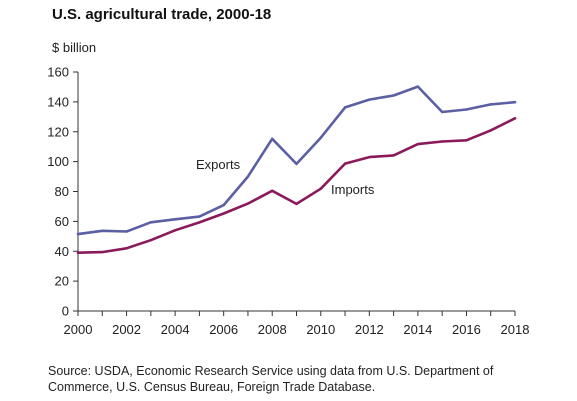 The width and height of the screenshot is (577, 401). I want to click on y-tick-label: 120, so click(58, 131).